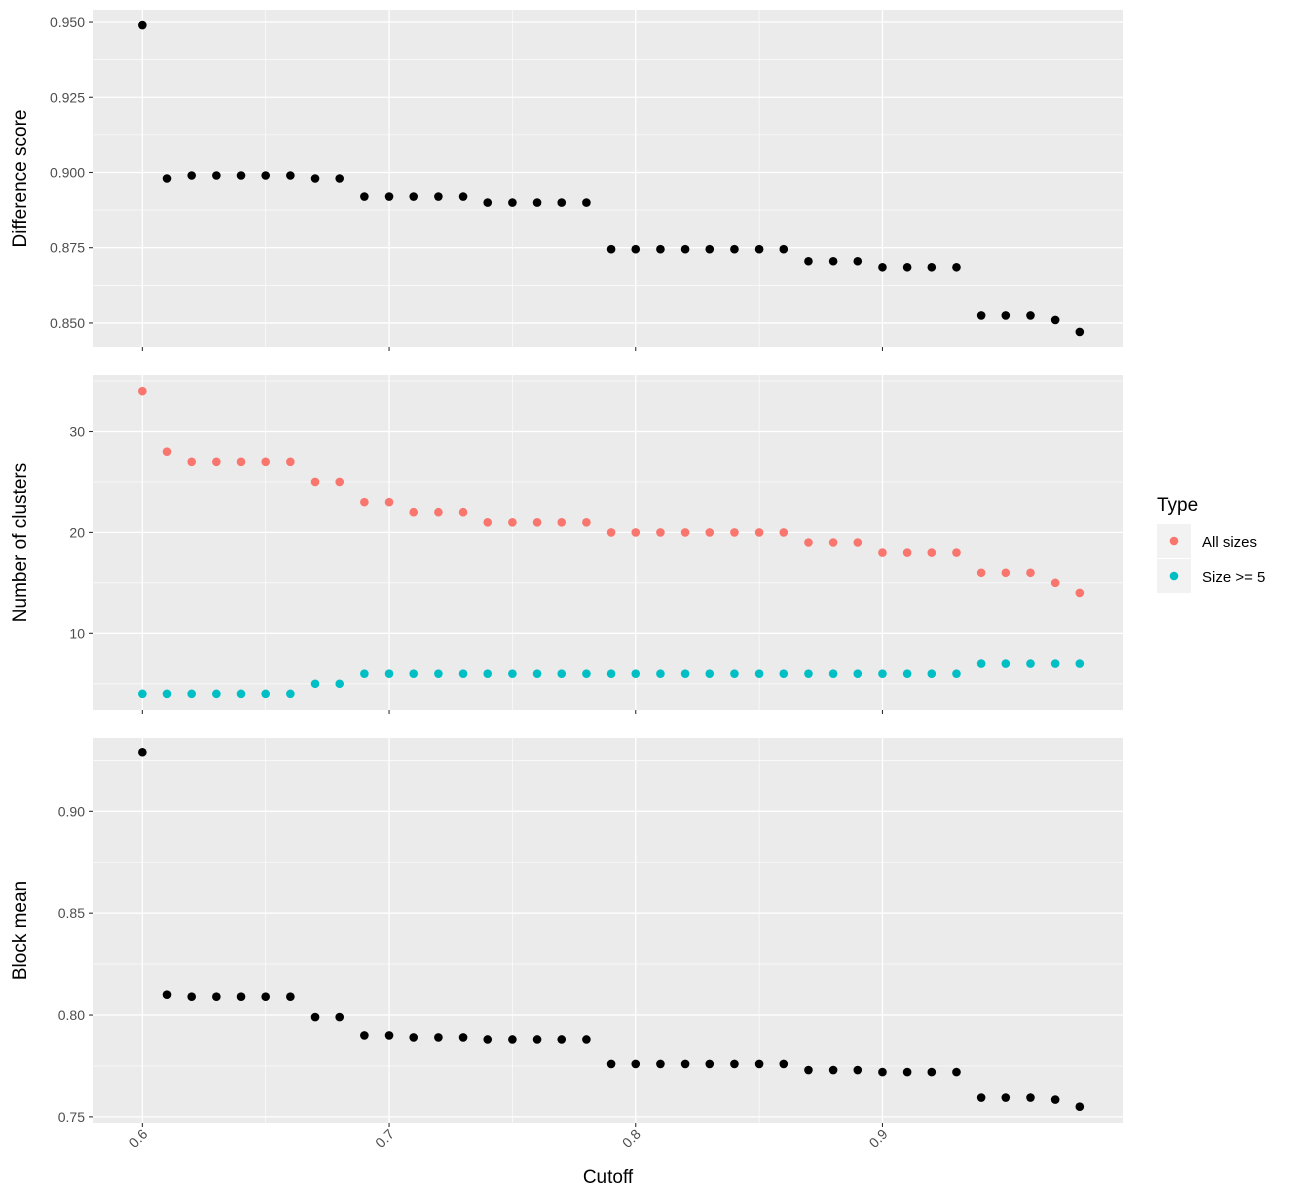  Describe the element at coordinates (67, 323) in the screenshot. I see `y-tick-label: 0.850` at that location.